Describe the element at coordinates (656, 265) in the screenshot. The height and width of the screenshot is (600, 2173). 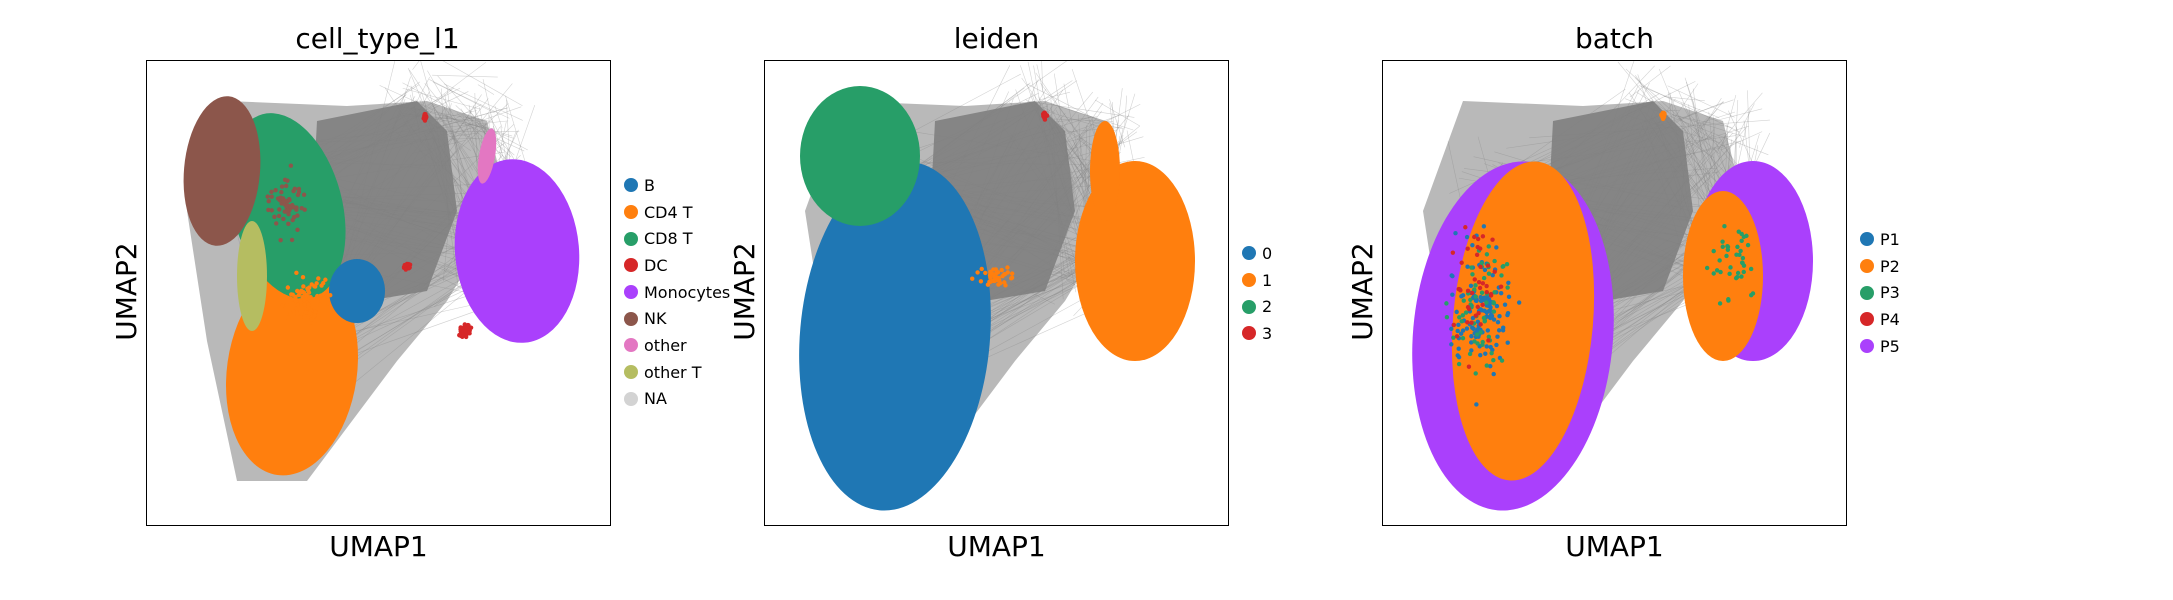
I see `legend-label: DC` at that location.